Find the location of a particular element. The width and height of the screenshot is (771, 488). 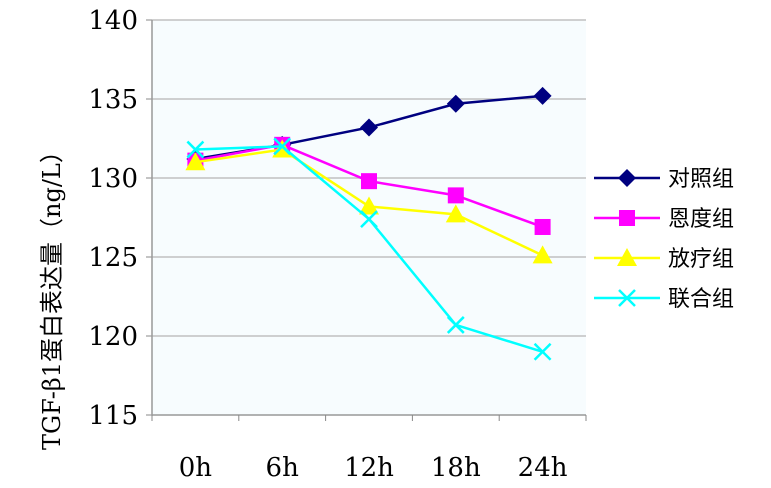

x-tick-label: 0h is located at coordinates (196, 468).